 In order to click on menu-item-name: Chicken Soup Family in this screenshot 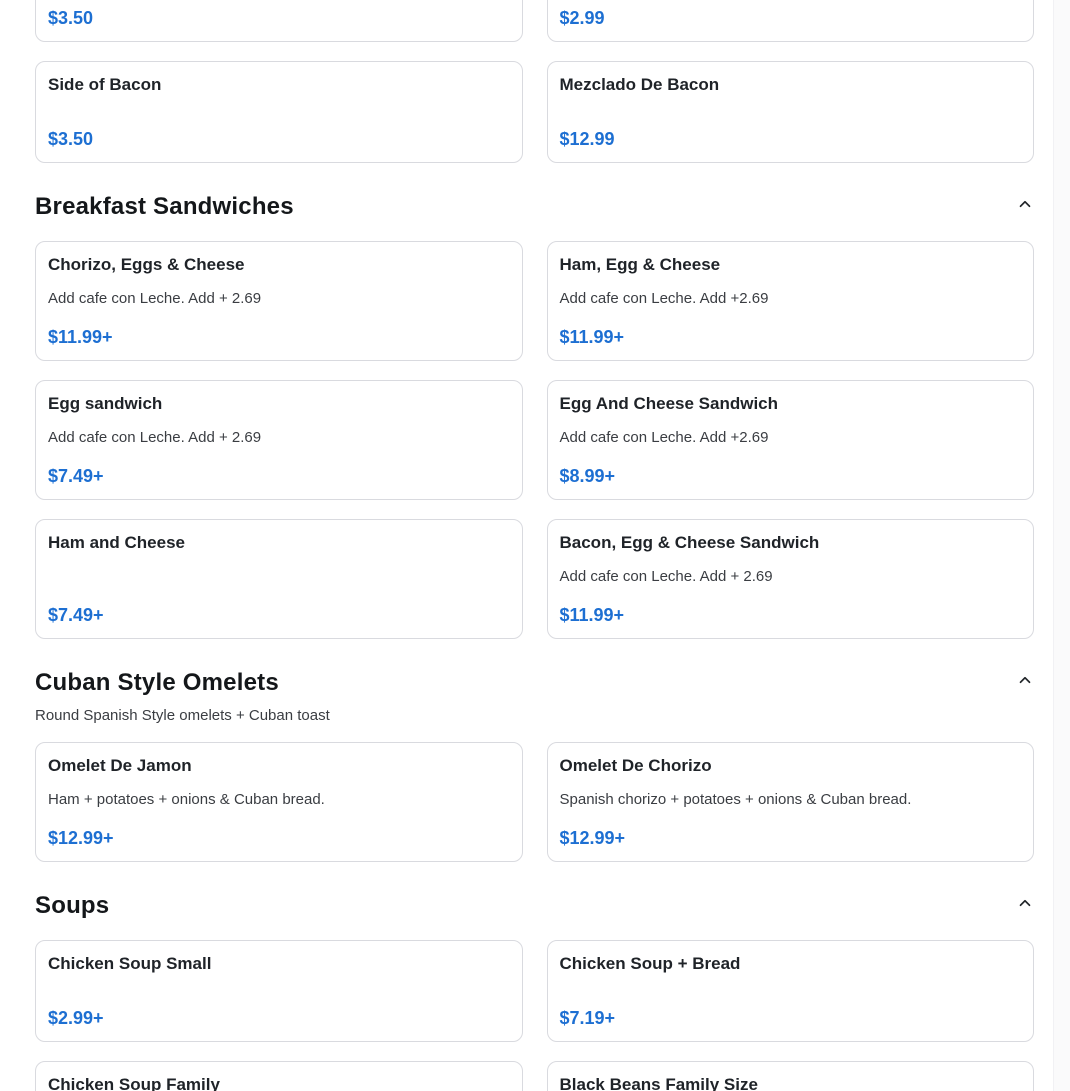, I will do `click(134, 1083)`.